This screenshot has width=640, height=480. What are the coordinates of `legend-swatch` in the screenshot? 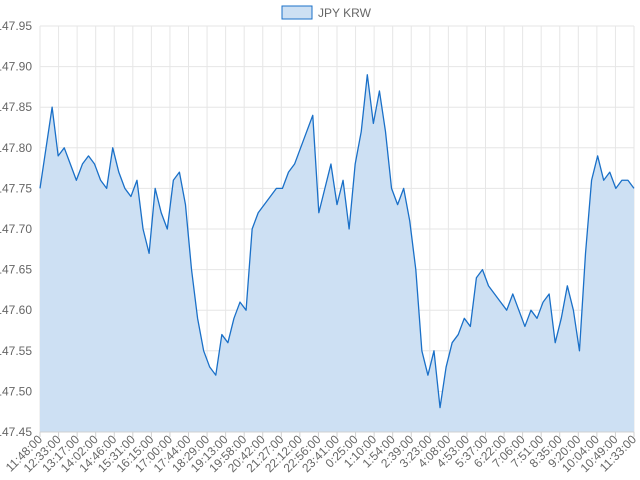 It's located at (297, 12).